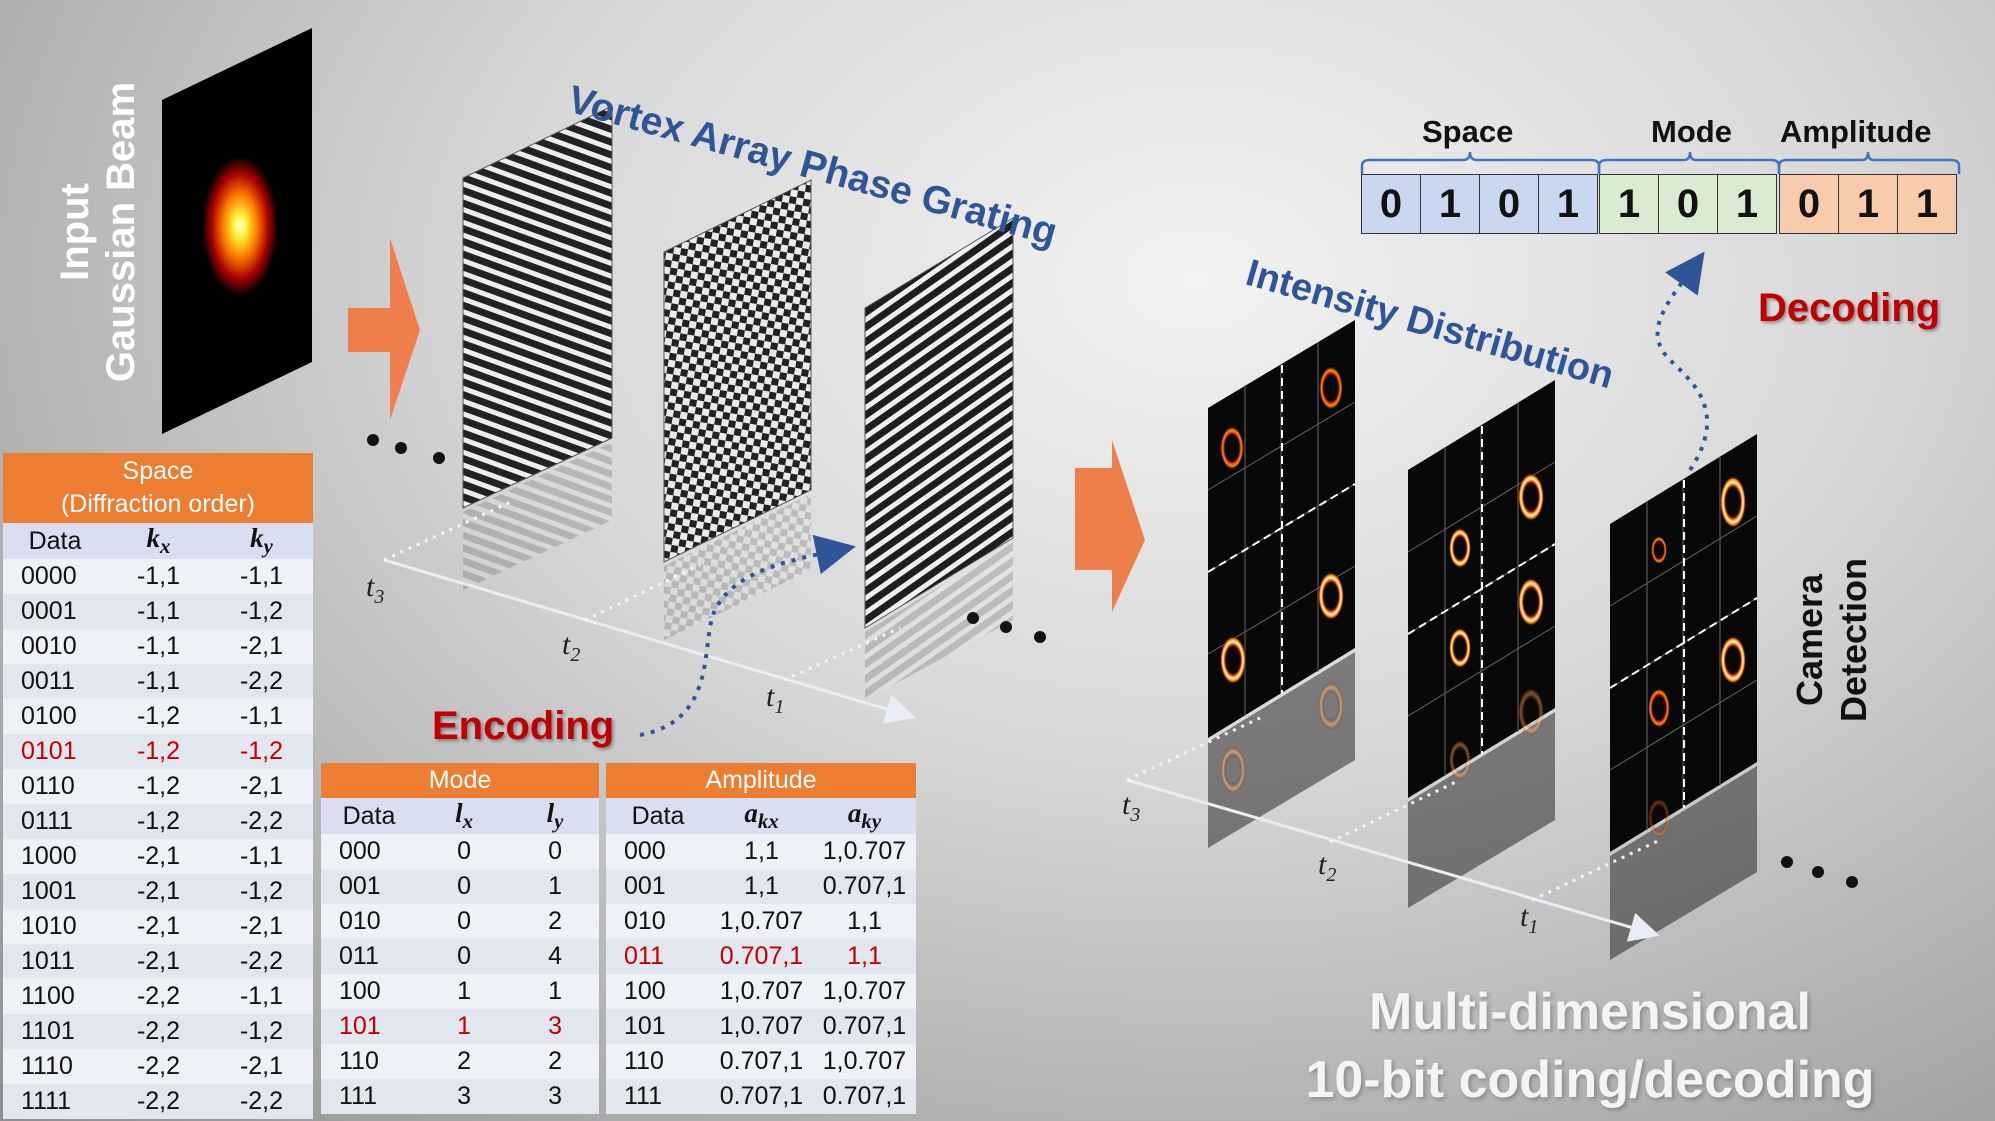 This screenshot has height=1121, width=1995. Describe the element at coordinates (658, 886) in the screenshot. I see `table-cell: 001` at that location.